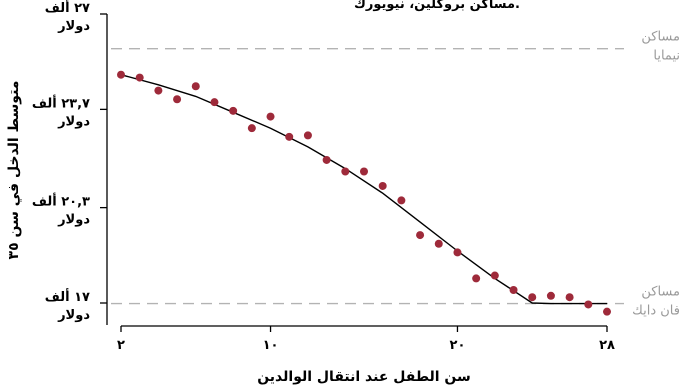  I want to click on y-tick-label-1-line2: دولار, so click(73, 220).